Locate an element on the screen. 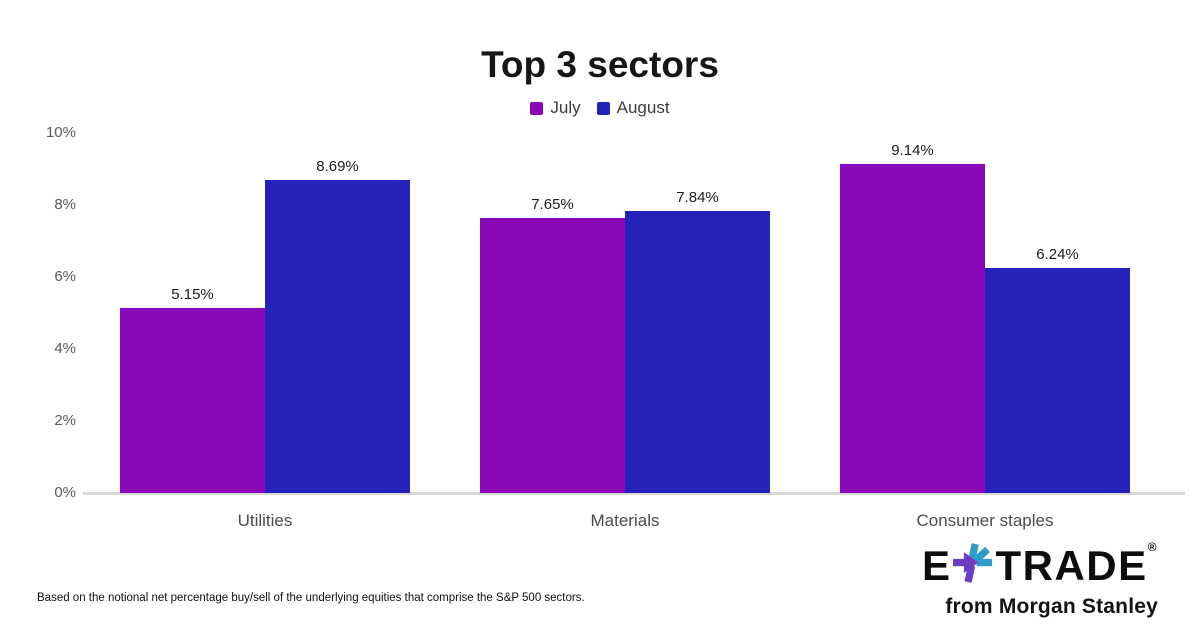  bar-value-label: 7.65% is located at coordinates (552, 204).